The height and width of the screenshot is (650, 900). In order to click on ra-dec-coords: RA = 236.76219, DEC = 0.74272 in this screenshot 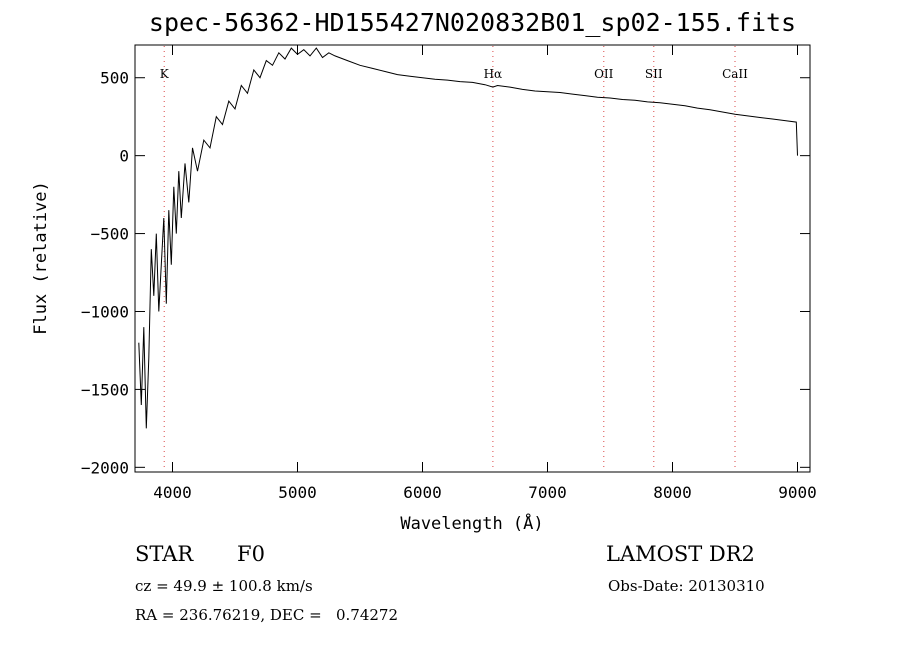, I will do `click(267, 615)`.